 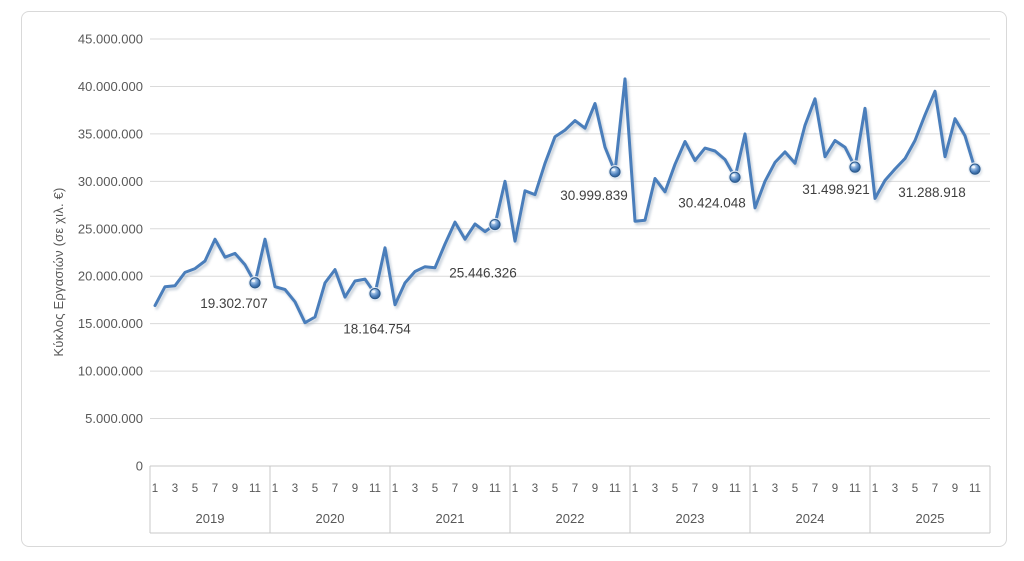 I want to click on data-point-label: 25.446.326, so click(x=483, y=273).